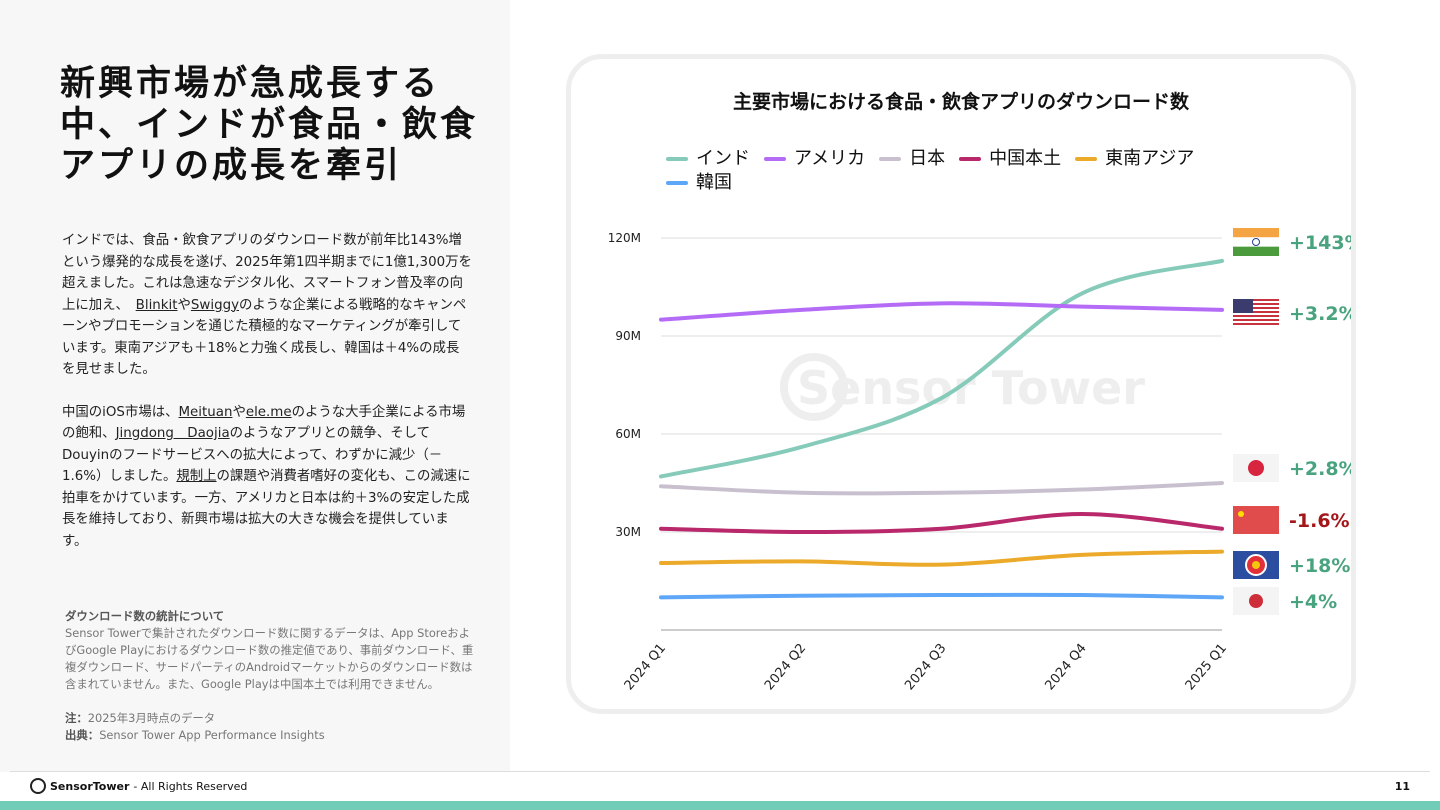 Image resolution: width=1440 pixels, height=810 pixels. Describe the element at coordinates (925, 667) in the screenshot. I see `x-tick-label: 2024 Q3` at that location.